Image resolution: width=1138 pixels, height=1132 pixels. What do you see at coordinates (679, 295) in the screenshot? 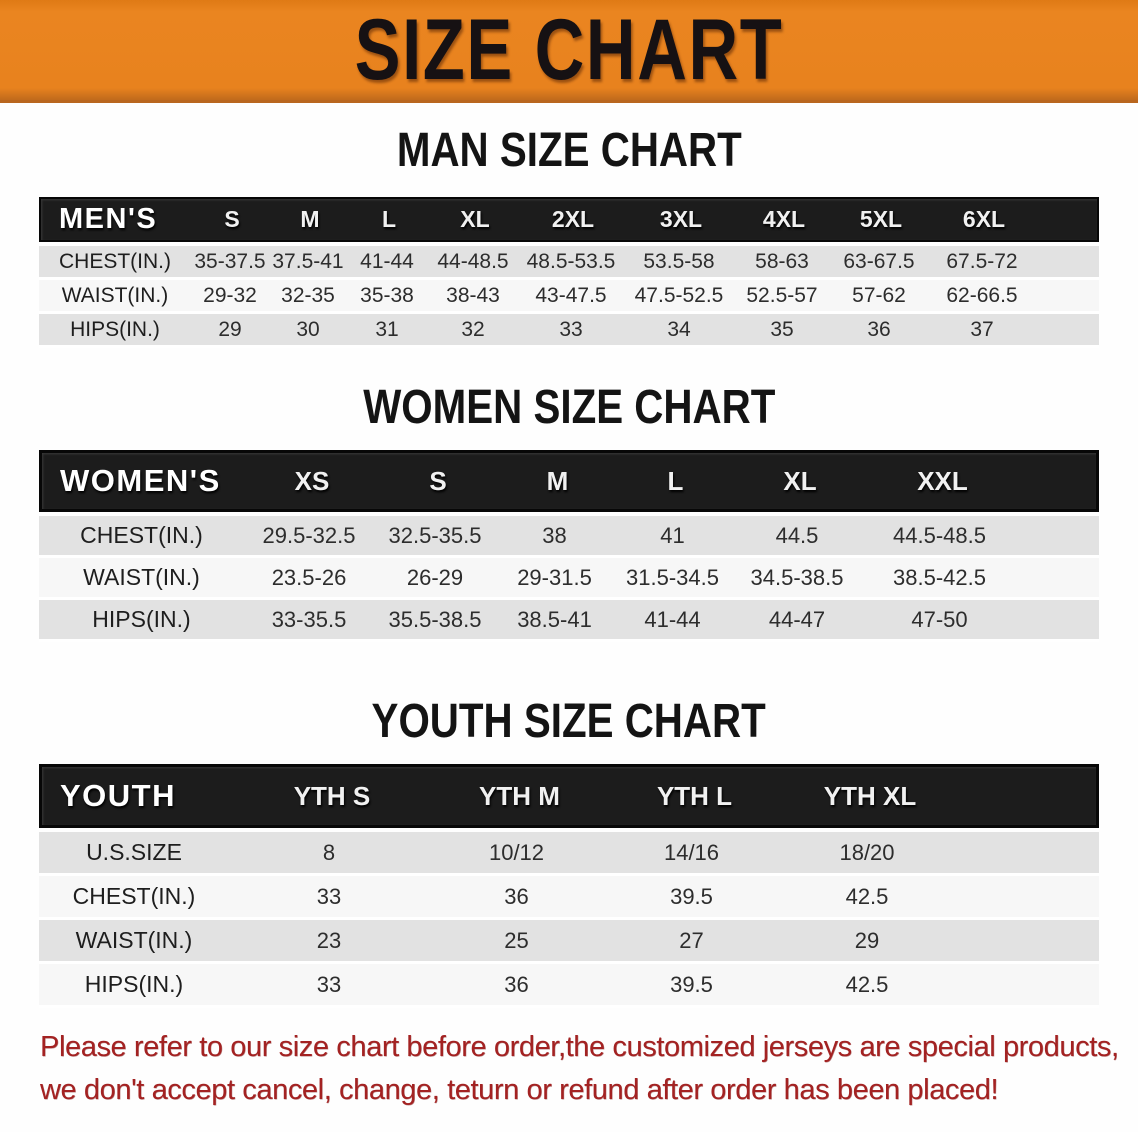
I see `cell: 47.5-52.5` at bounding box center [679, 295].